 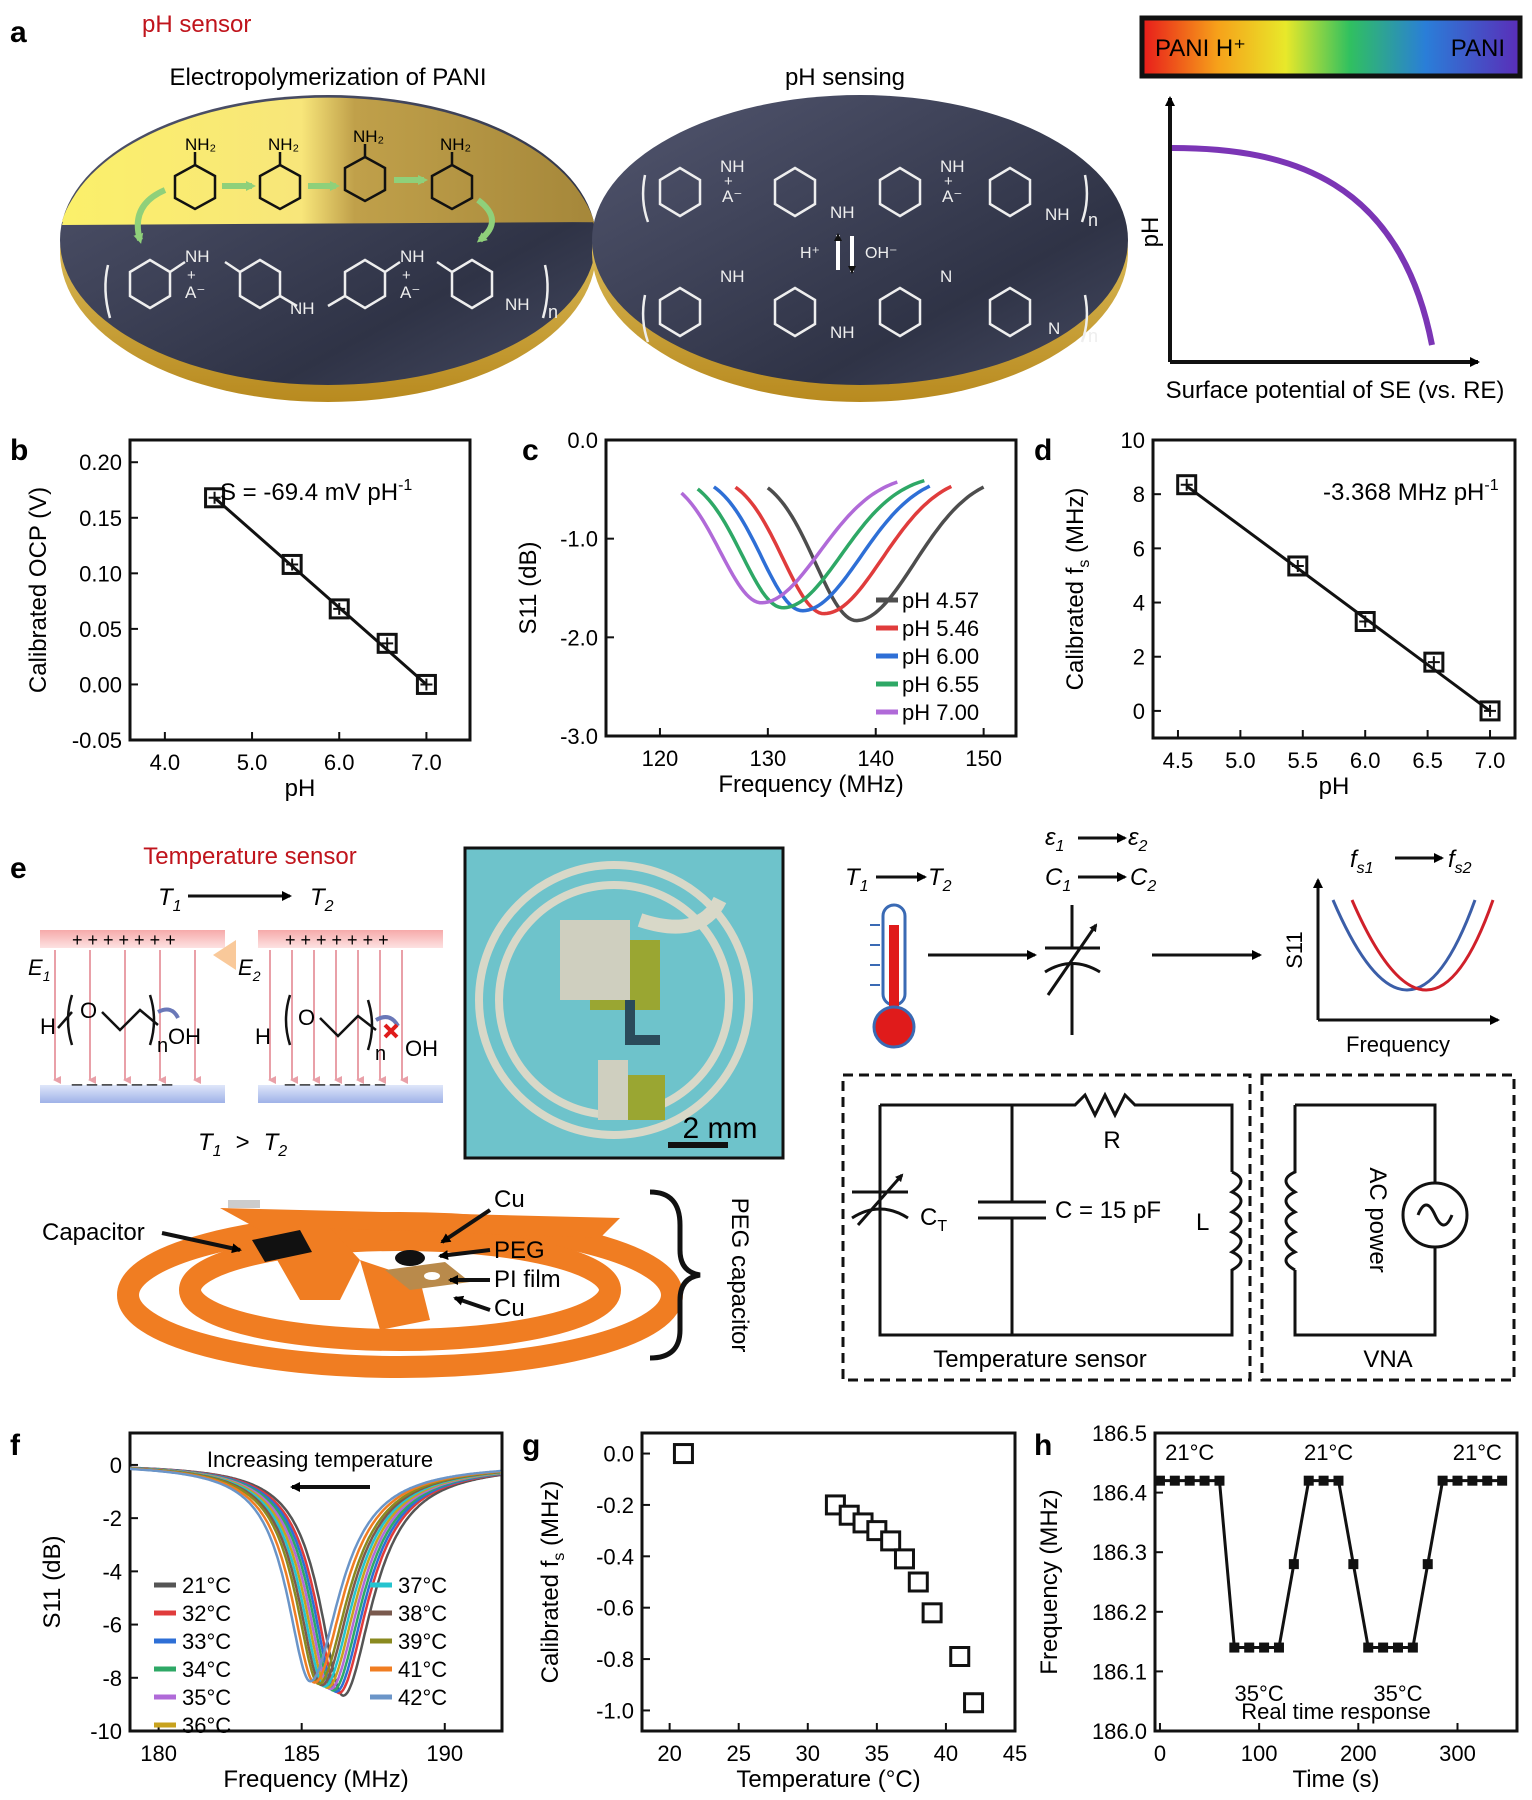 I want to click on c2-label: C2, so click(x=1143, y=879).